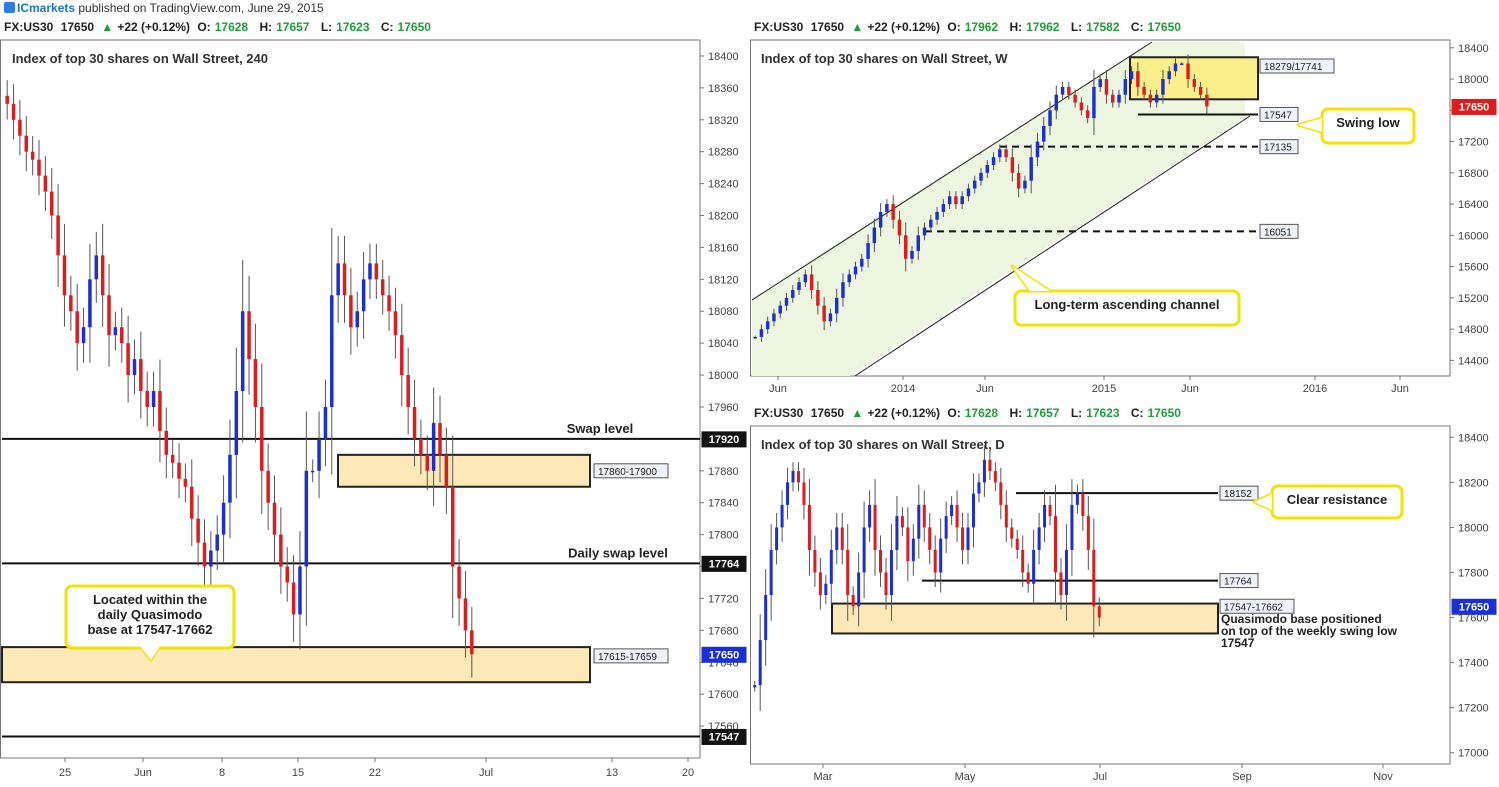 Image resolution: width=1499 pixels, height=787 pixels. I want to click on price-tag-17764-box, so click(724, 563).